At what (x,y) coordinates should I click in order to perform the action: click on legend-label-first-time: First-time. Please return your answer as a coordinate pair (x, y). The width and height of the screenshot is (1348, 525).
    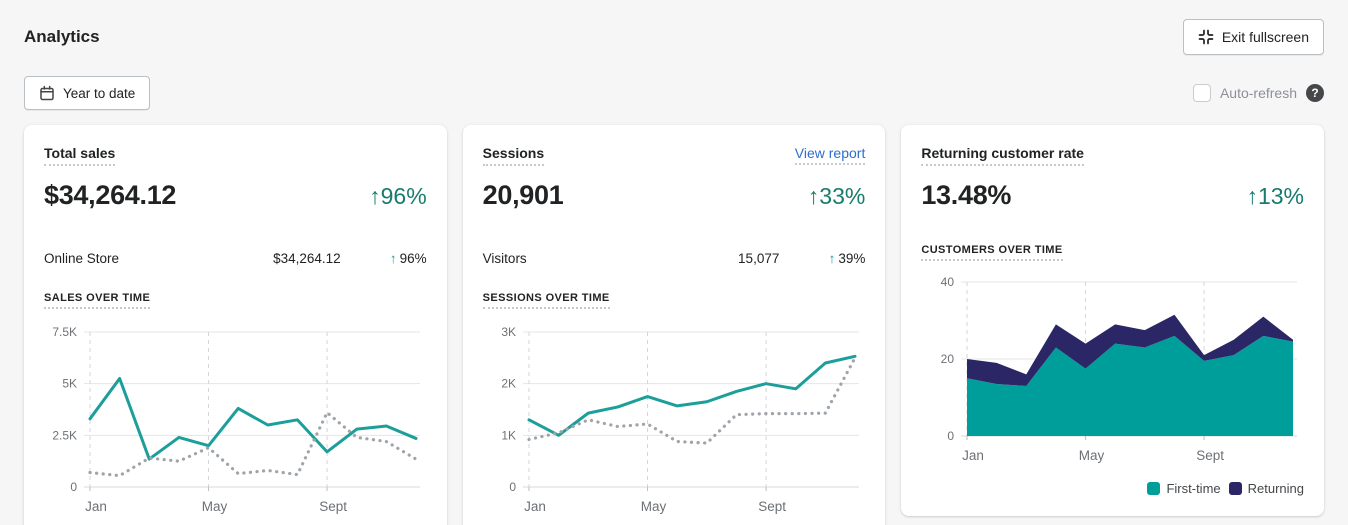
    Looking at the image, I should click on (1193, 488).